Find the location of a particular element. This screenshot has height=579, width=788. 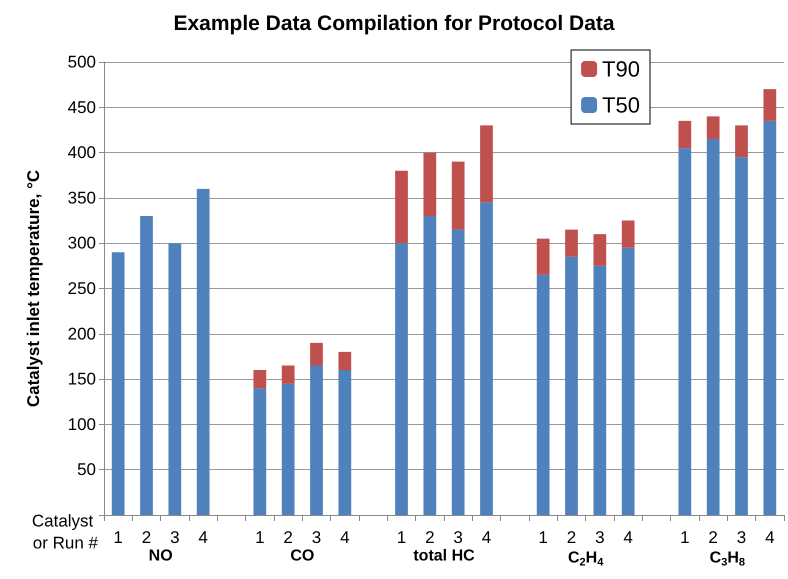

y-tick-label: 400 is located at coordinates (82, 152).